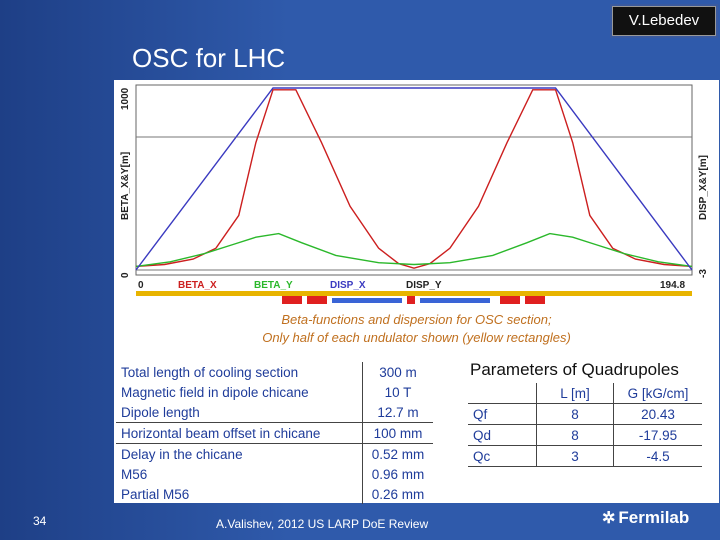  Describe the element at coordinates (502, 393) in the screenshot. I see `header-cell` at that location.